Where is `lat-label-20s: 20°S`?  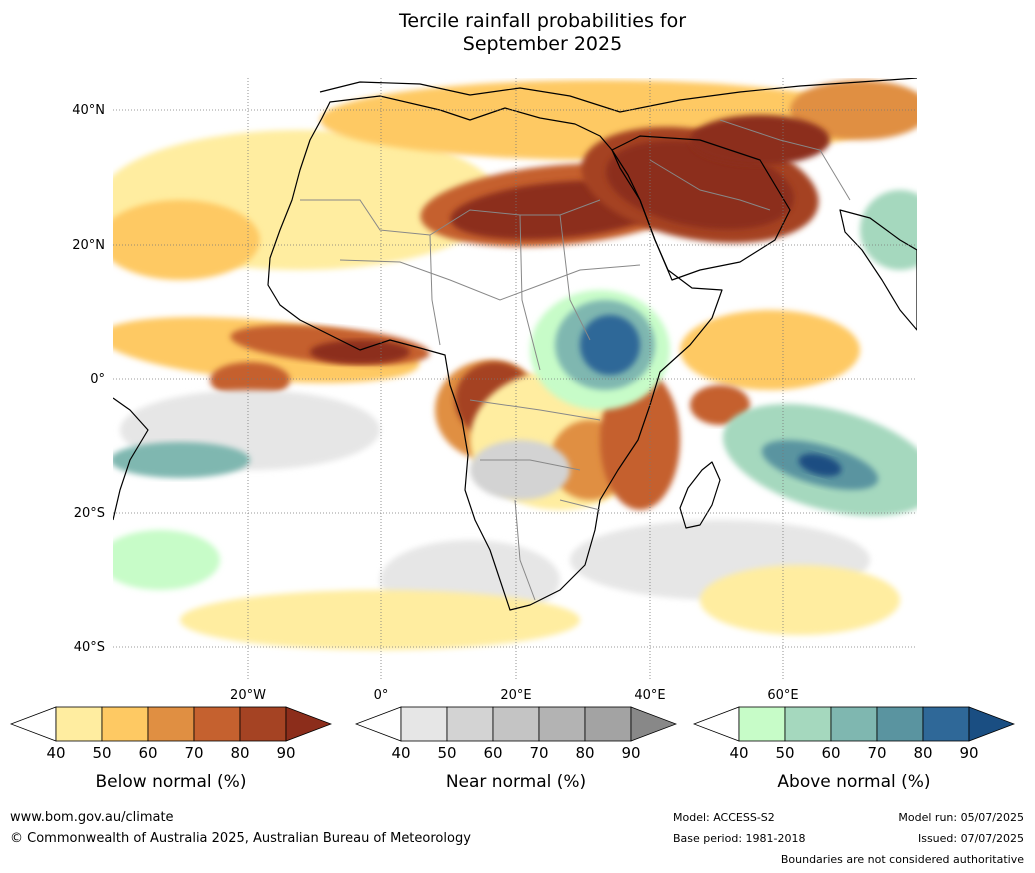 lat-label-20s: 20°S is located at coordinates (89, 513).